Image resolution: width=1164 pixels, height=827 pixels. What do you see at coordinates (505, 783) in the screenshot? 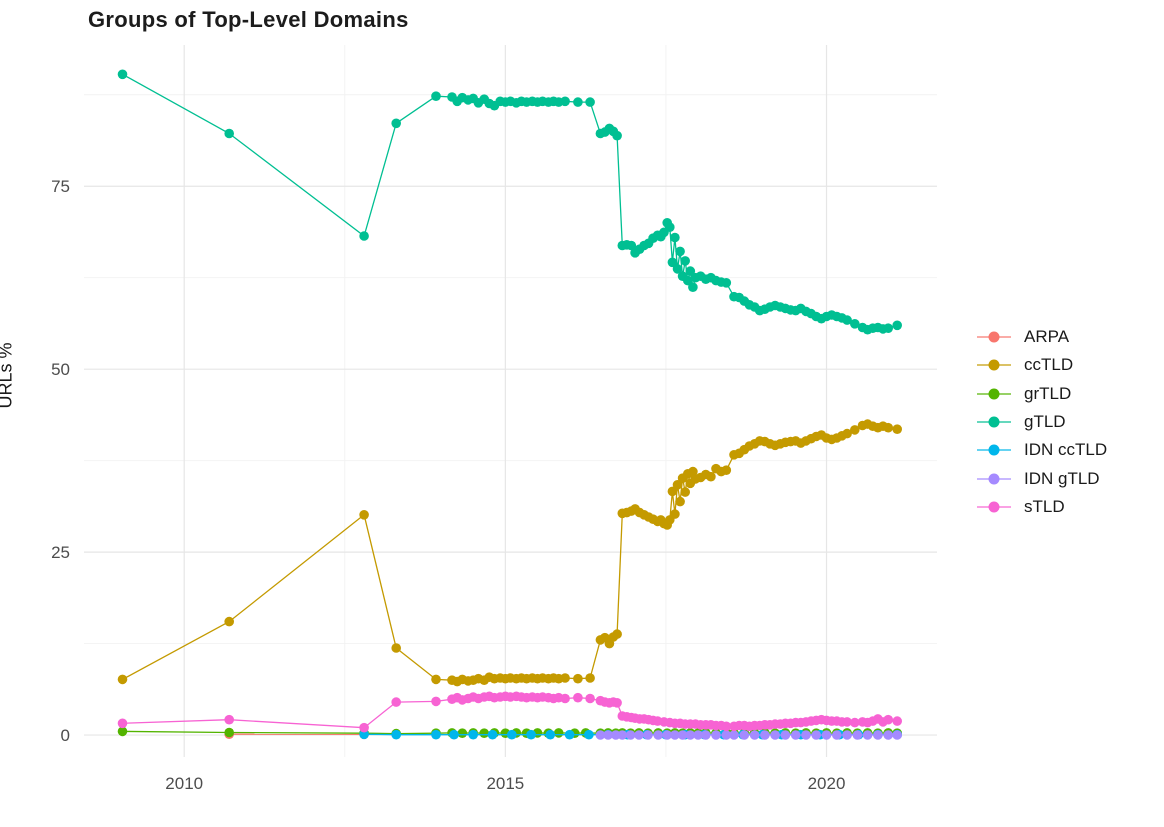
I see `x-tick-label: 2015` at bounding box center [505, 783].